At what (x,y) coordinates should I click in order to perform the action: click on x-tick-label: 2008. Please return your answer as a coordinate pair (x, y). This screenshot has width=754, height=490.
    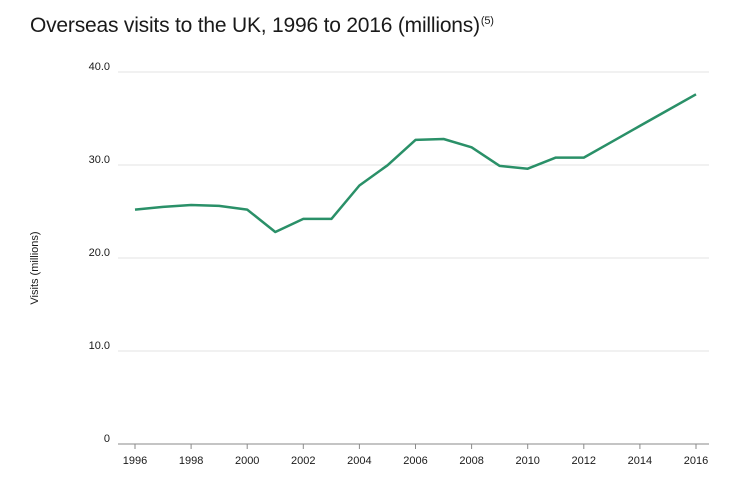
    Looking at the image, I should click on (471, 461).